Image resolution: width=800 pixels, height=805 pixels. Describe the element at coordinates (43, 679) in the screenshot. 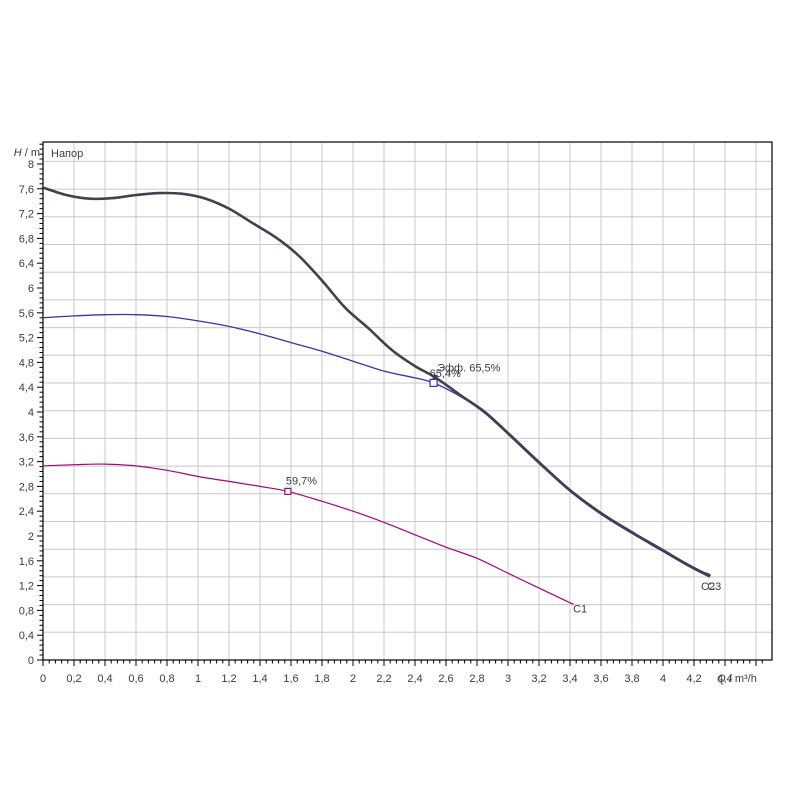

I see `x-tick-label: 0` at that location.